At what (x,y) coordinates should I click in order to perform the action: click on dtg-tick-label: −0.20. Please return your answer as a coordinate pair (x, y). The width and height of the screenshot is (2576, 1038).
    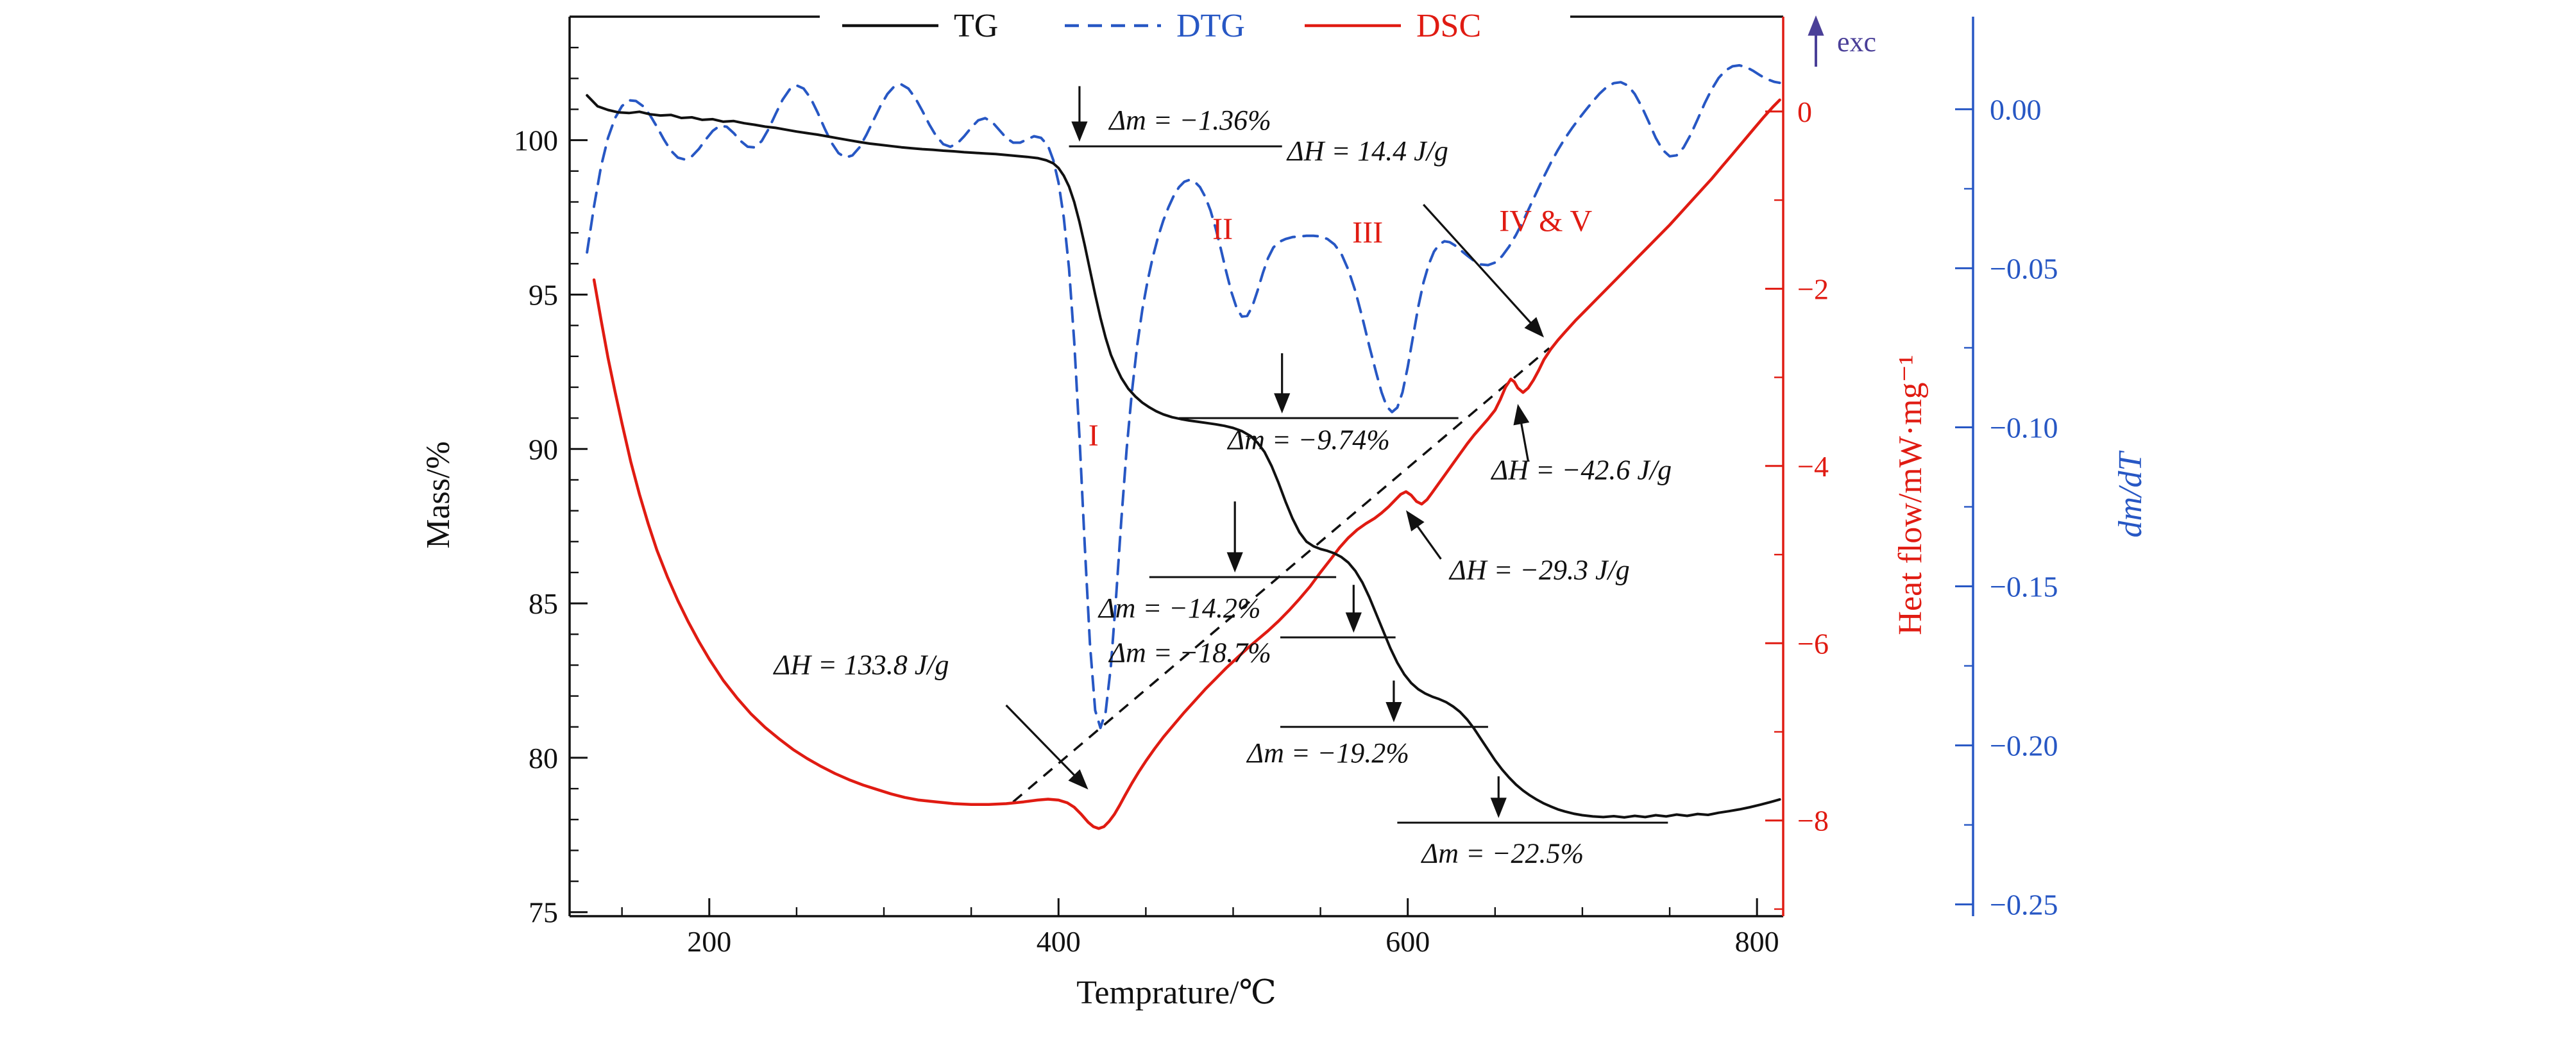
    Looking at the image, I should click on (2024, 746).